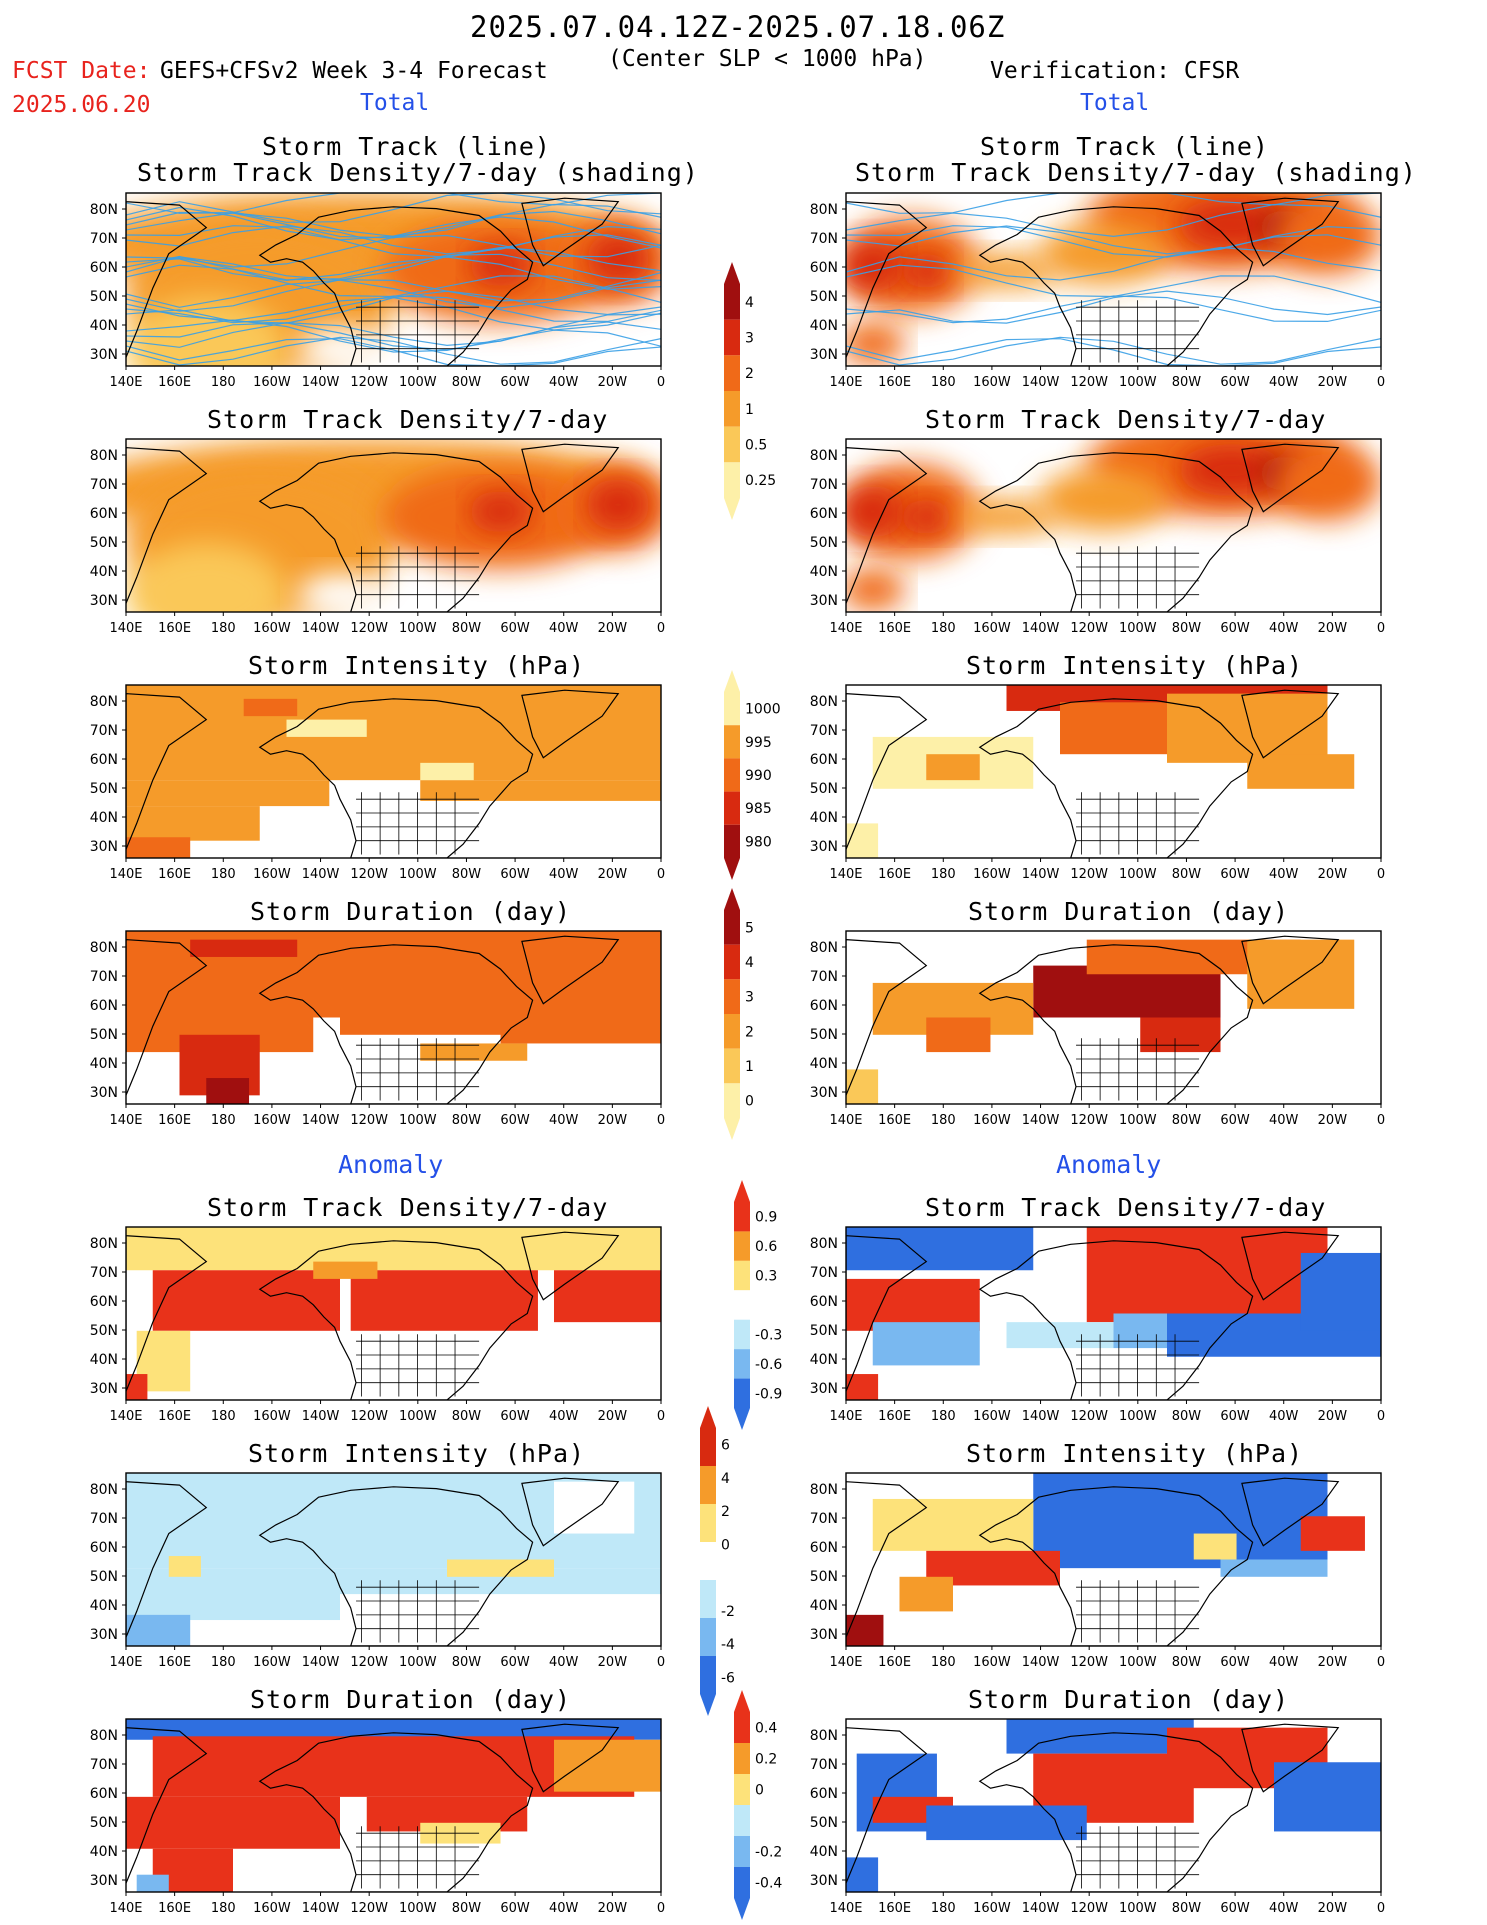 The width and height of the screenshot is (1487, 1925). What do you see at coordinates (1115, 71) in the screenshot?
I see `verification-label: Verification: CFSR` at bounding box center [1115, 71].